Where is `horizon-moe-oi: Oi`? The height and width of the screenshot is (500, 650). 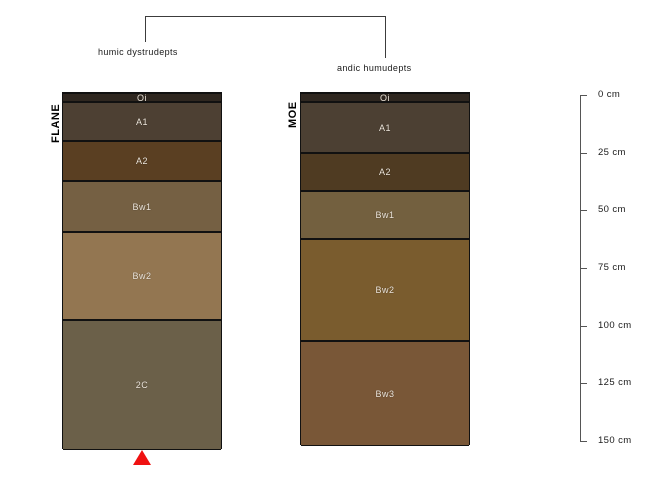
horizon-moe-oi: Oi is located at coordinates (385, 97).